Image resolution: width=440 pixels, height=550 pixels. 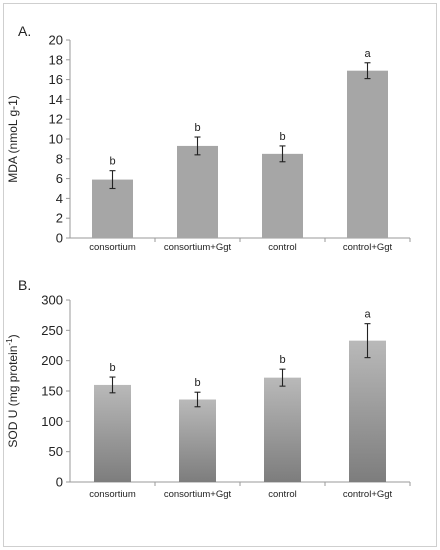 I want to click on y-tick-label: 2, so click(x=59, y=218).